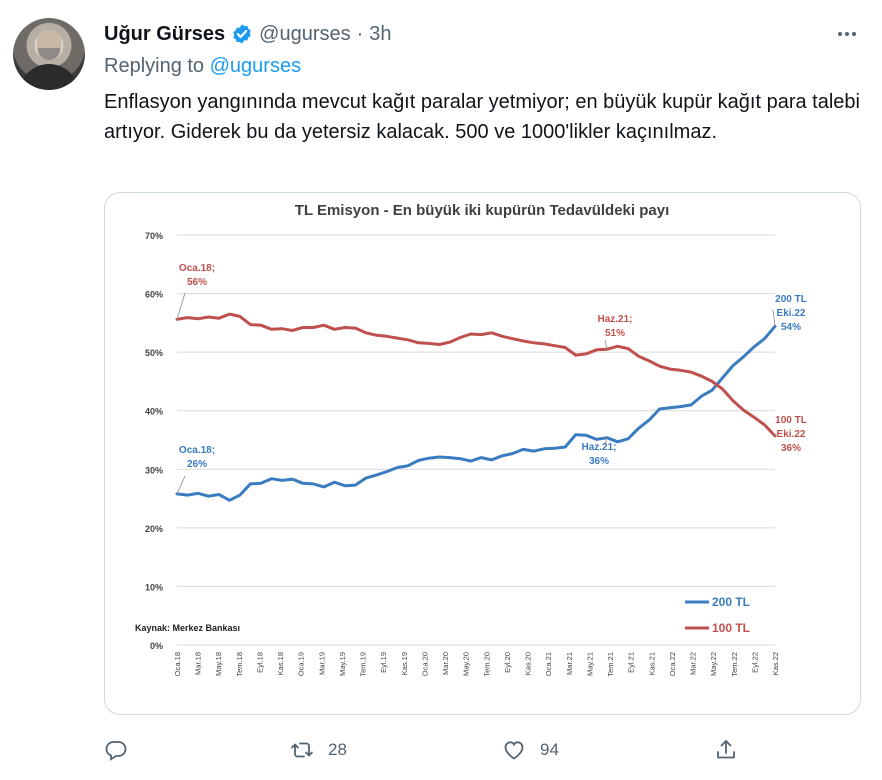 Image resolution: width=882 pixels, height=780 pixels. I want to click on y-tick-label: 50%, so click(154, 353).